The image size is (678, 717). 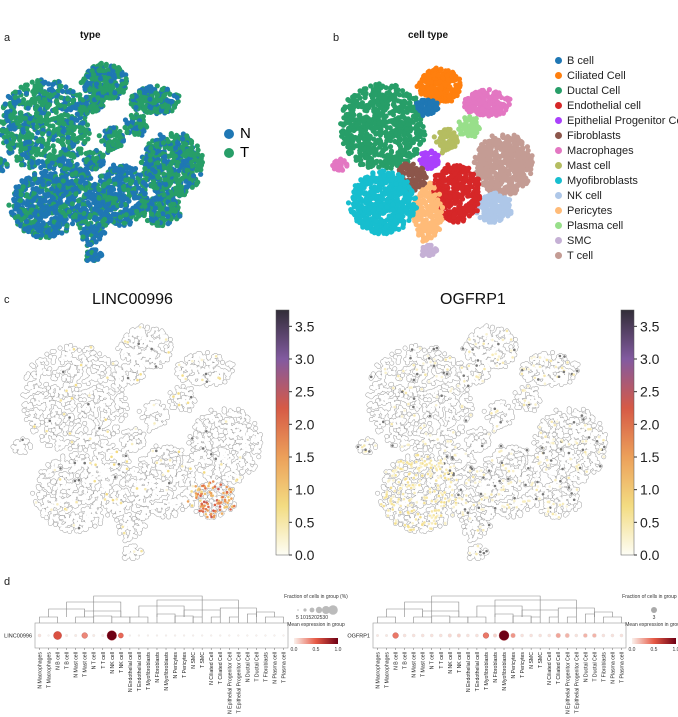 I want to click on panel-a-title: type, so click(x=90, y=35).